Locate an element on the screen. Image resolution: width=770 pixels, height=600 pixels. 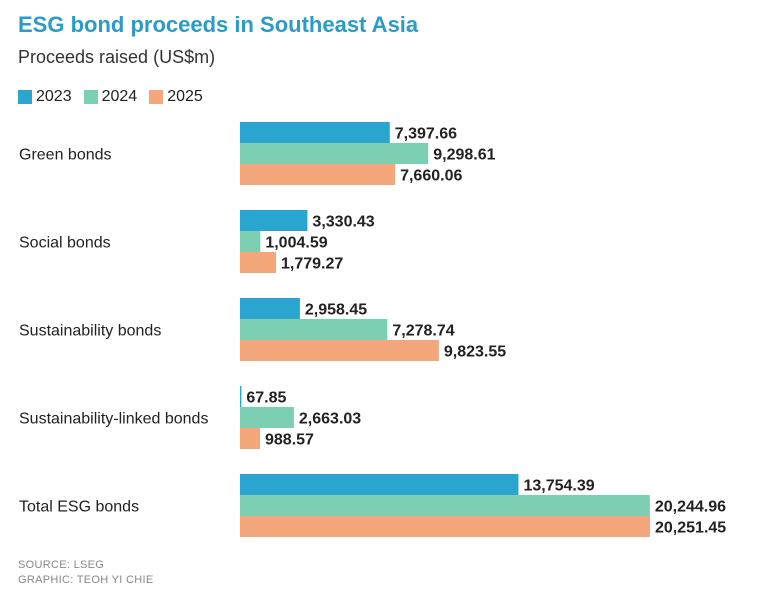
value-label-sustainability-bonds-2024: 7,278.74 is located at coordinates (423, 331).